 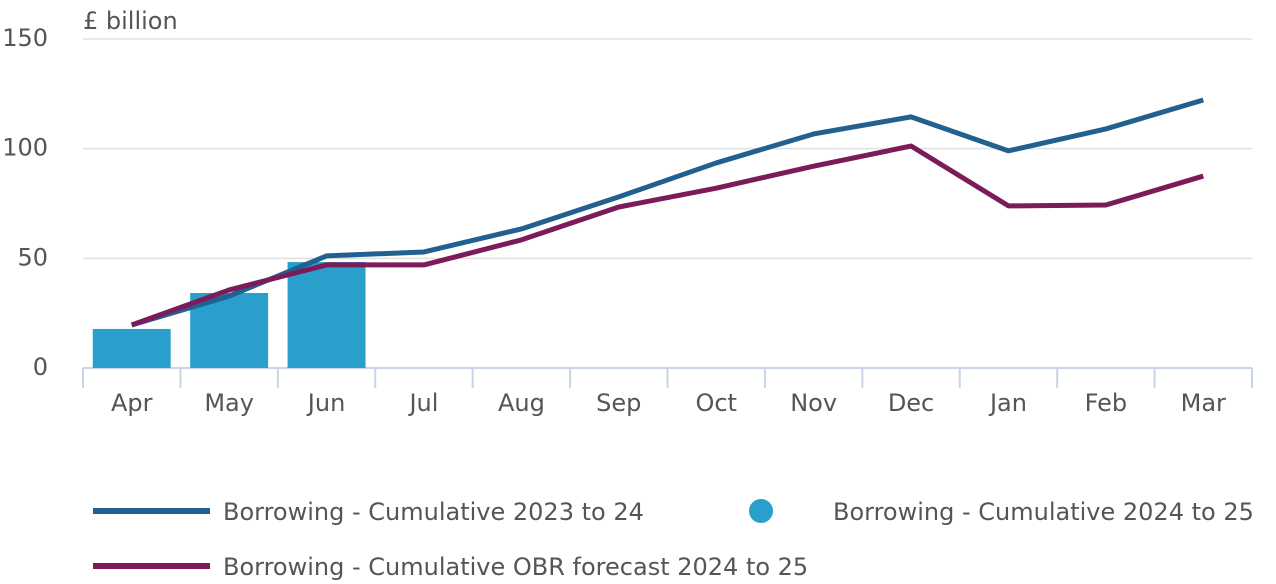 I want to click on x-tick-label: Sep, so click(x=618, y=403).